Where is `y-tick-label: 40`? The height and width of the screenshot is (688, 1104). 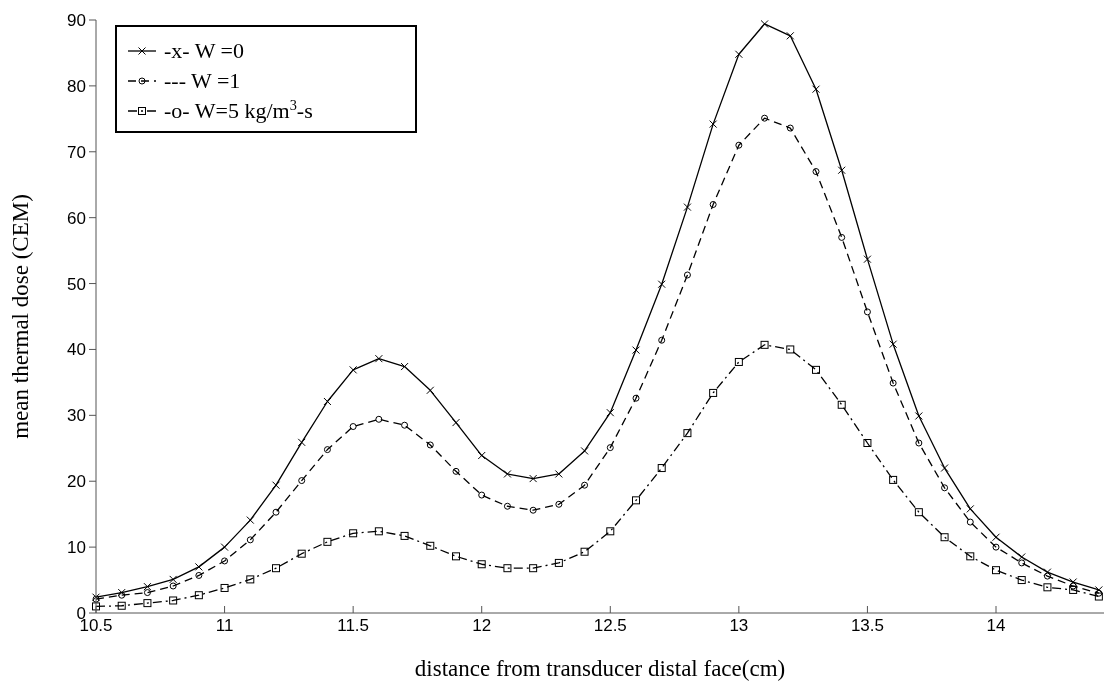
y-tick-label: 40 is located at coordinates (76, 350).